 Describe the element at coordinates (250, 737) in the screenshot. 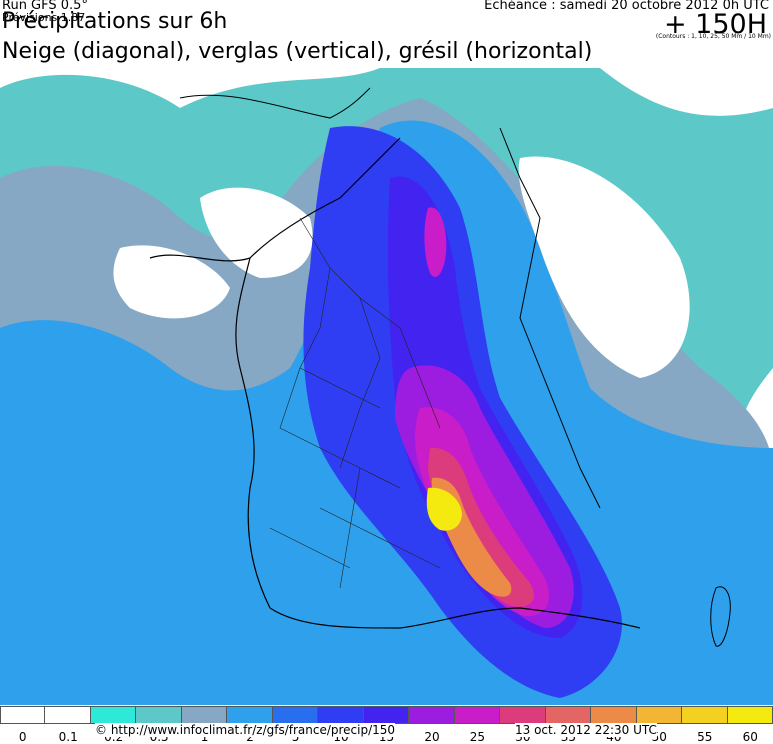

I see `legend-label: 2` at that location.